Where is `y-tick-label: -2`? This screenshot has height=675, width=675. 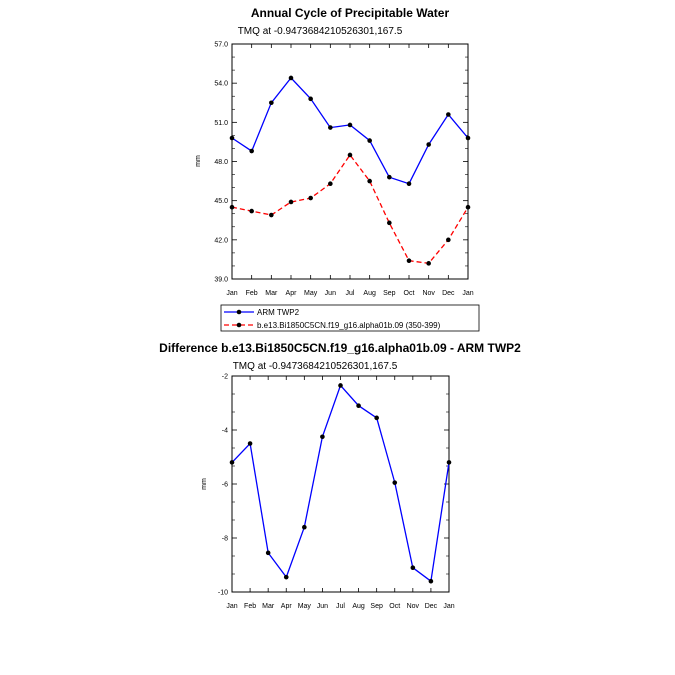
y-tick-label: -2 is located at coordinates (225, 377).